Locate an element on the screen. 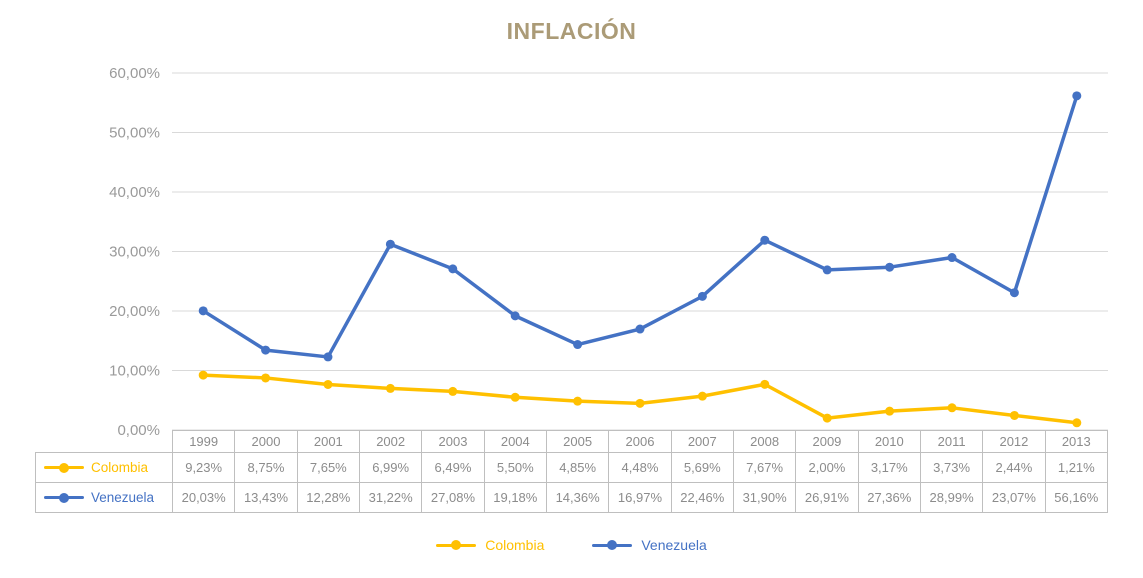  value-cell-venezuela: 27,08% is located at coordinates (453, 497).